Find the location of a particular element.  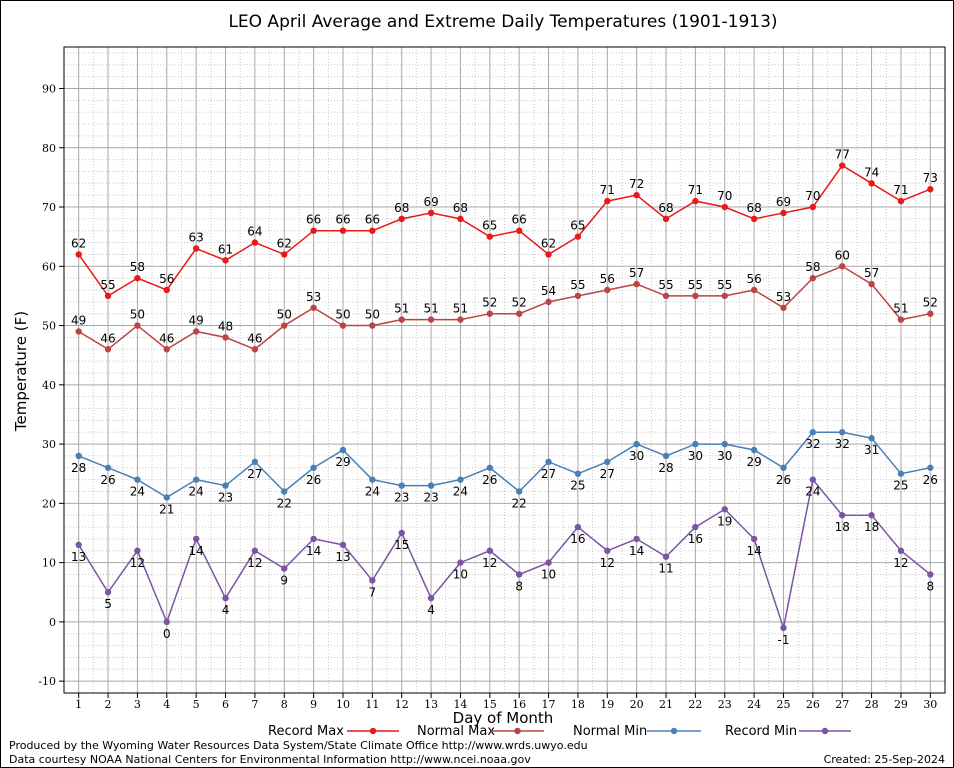

data-label: 53 is located at coordinates (313, 297).